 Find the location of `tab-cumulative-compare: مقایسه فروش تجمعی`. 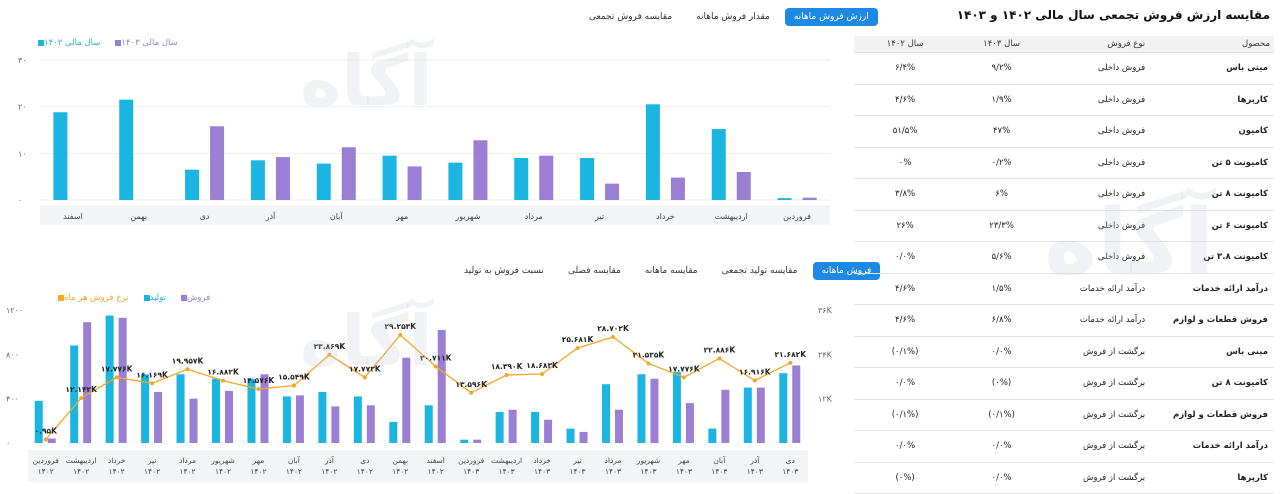

tab-cumulative-compare: مقایسه فروش تجمعی is located at coordinates (631, 17).